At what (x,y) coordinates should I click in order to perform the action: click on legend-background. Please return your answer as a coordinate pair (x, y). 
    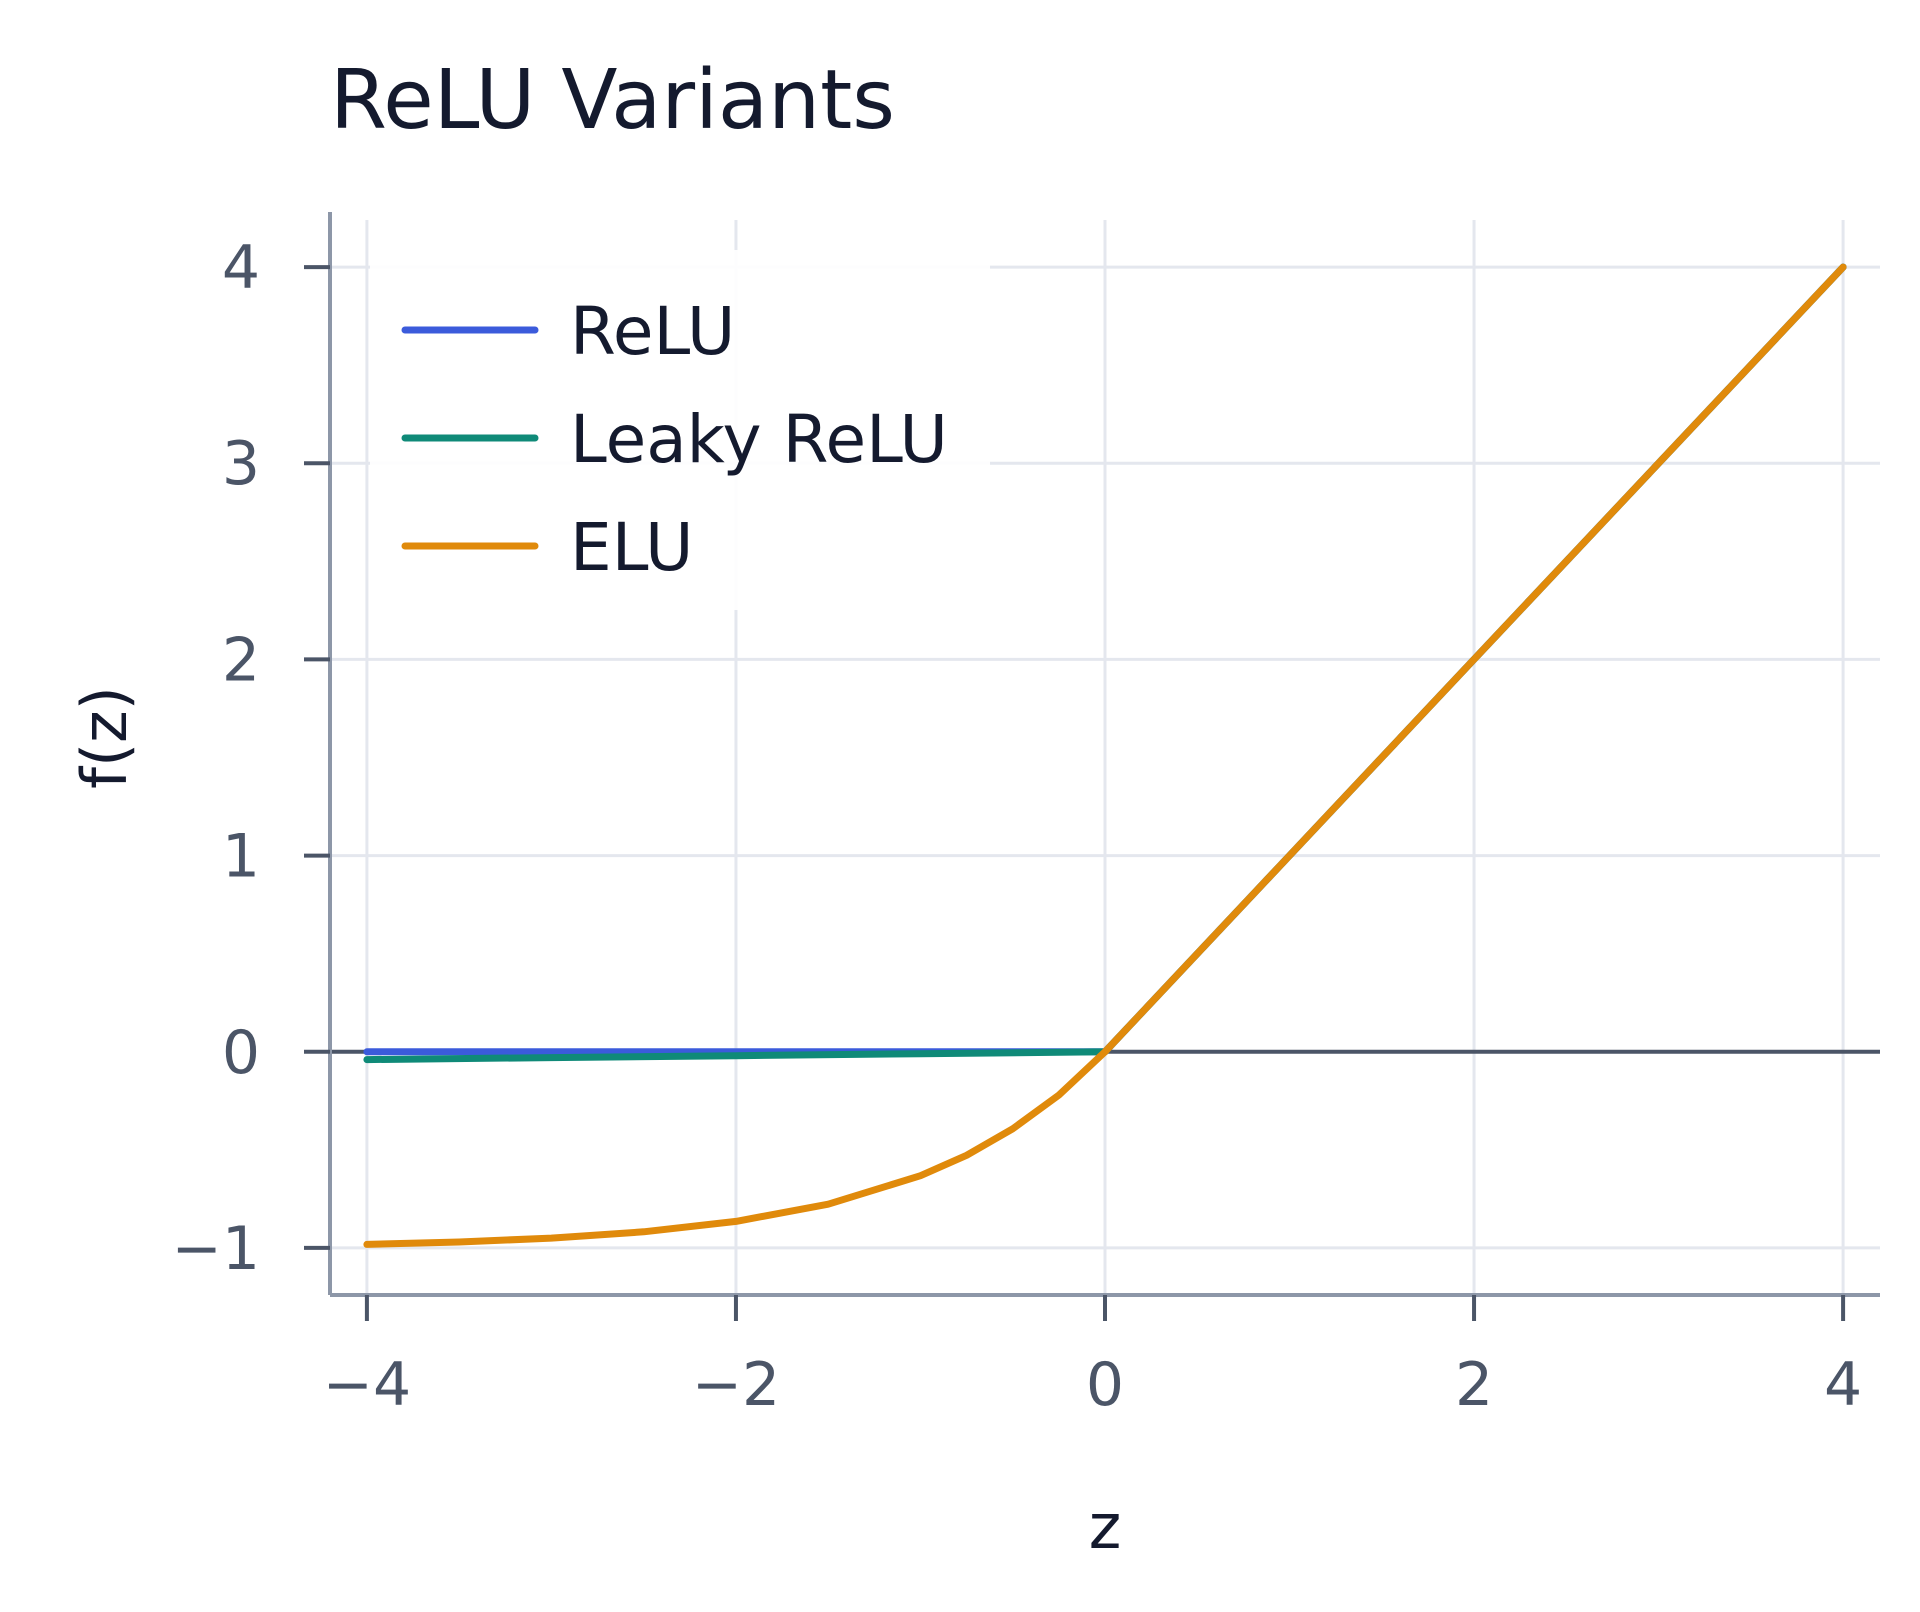
    Looking at the image, I should click on (680, 430).